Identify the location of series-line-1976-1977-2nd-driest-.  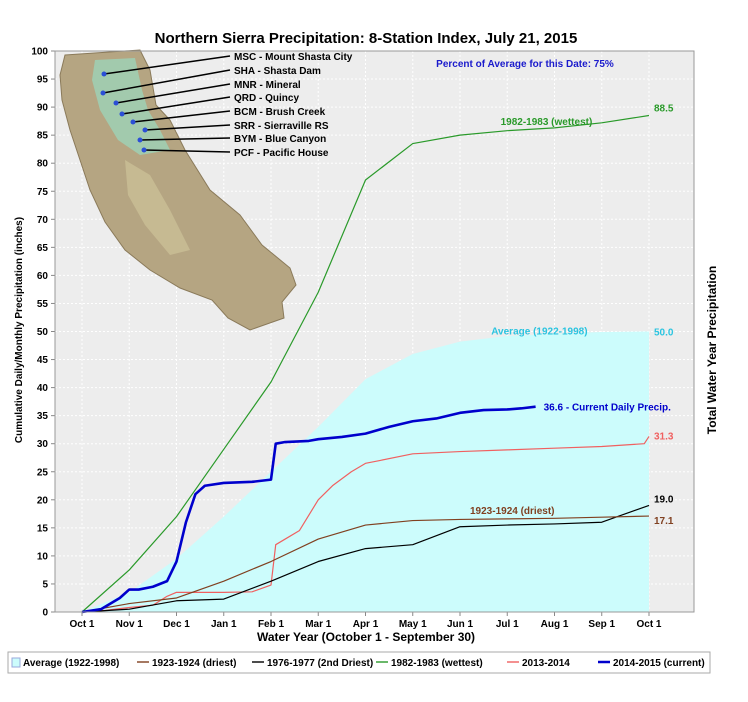
(365, 558).